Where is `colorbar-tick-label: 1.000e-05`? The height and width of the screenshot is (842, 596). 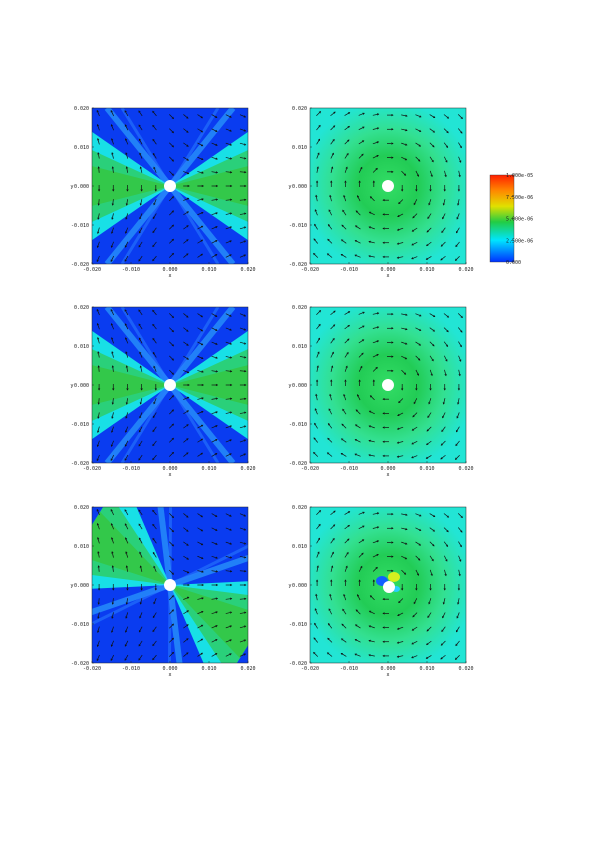 colorbar-tick-label: 1.000e-05 is located at coordinates (519, 176).